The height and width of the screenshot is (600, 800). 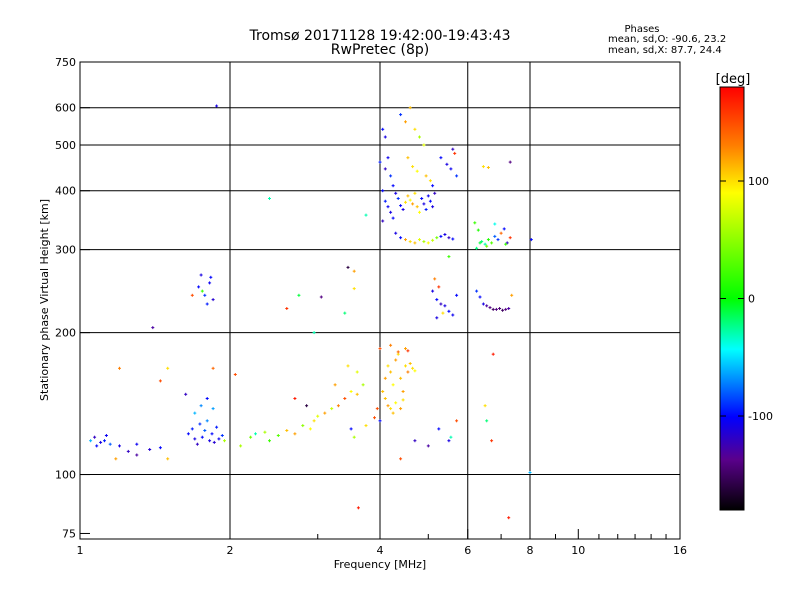 I want to click on x-tick-label: 8, so click(x=530, y=550).